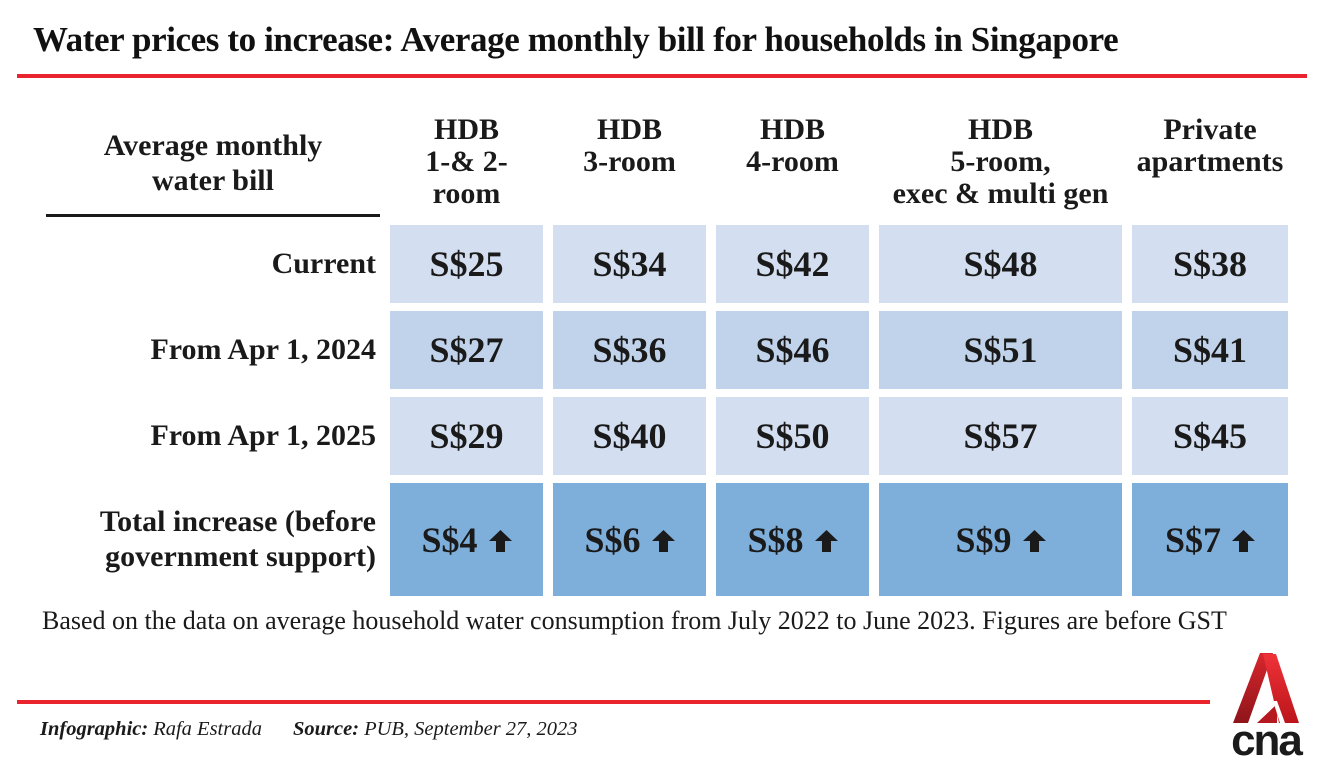 The image size is (1323, 774). I want to click on cell-value: S$4, so click(449, 539).